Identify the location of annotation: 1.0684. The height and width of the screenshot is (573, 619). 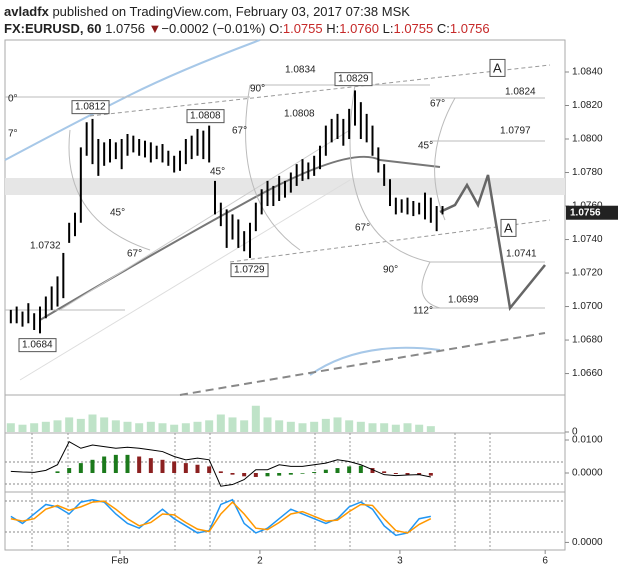
(37, 345).